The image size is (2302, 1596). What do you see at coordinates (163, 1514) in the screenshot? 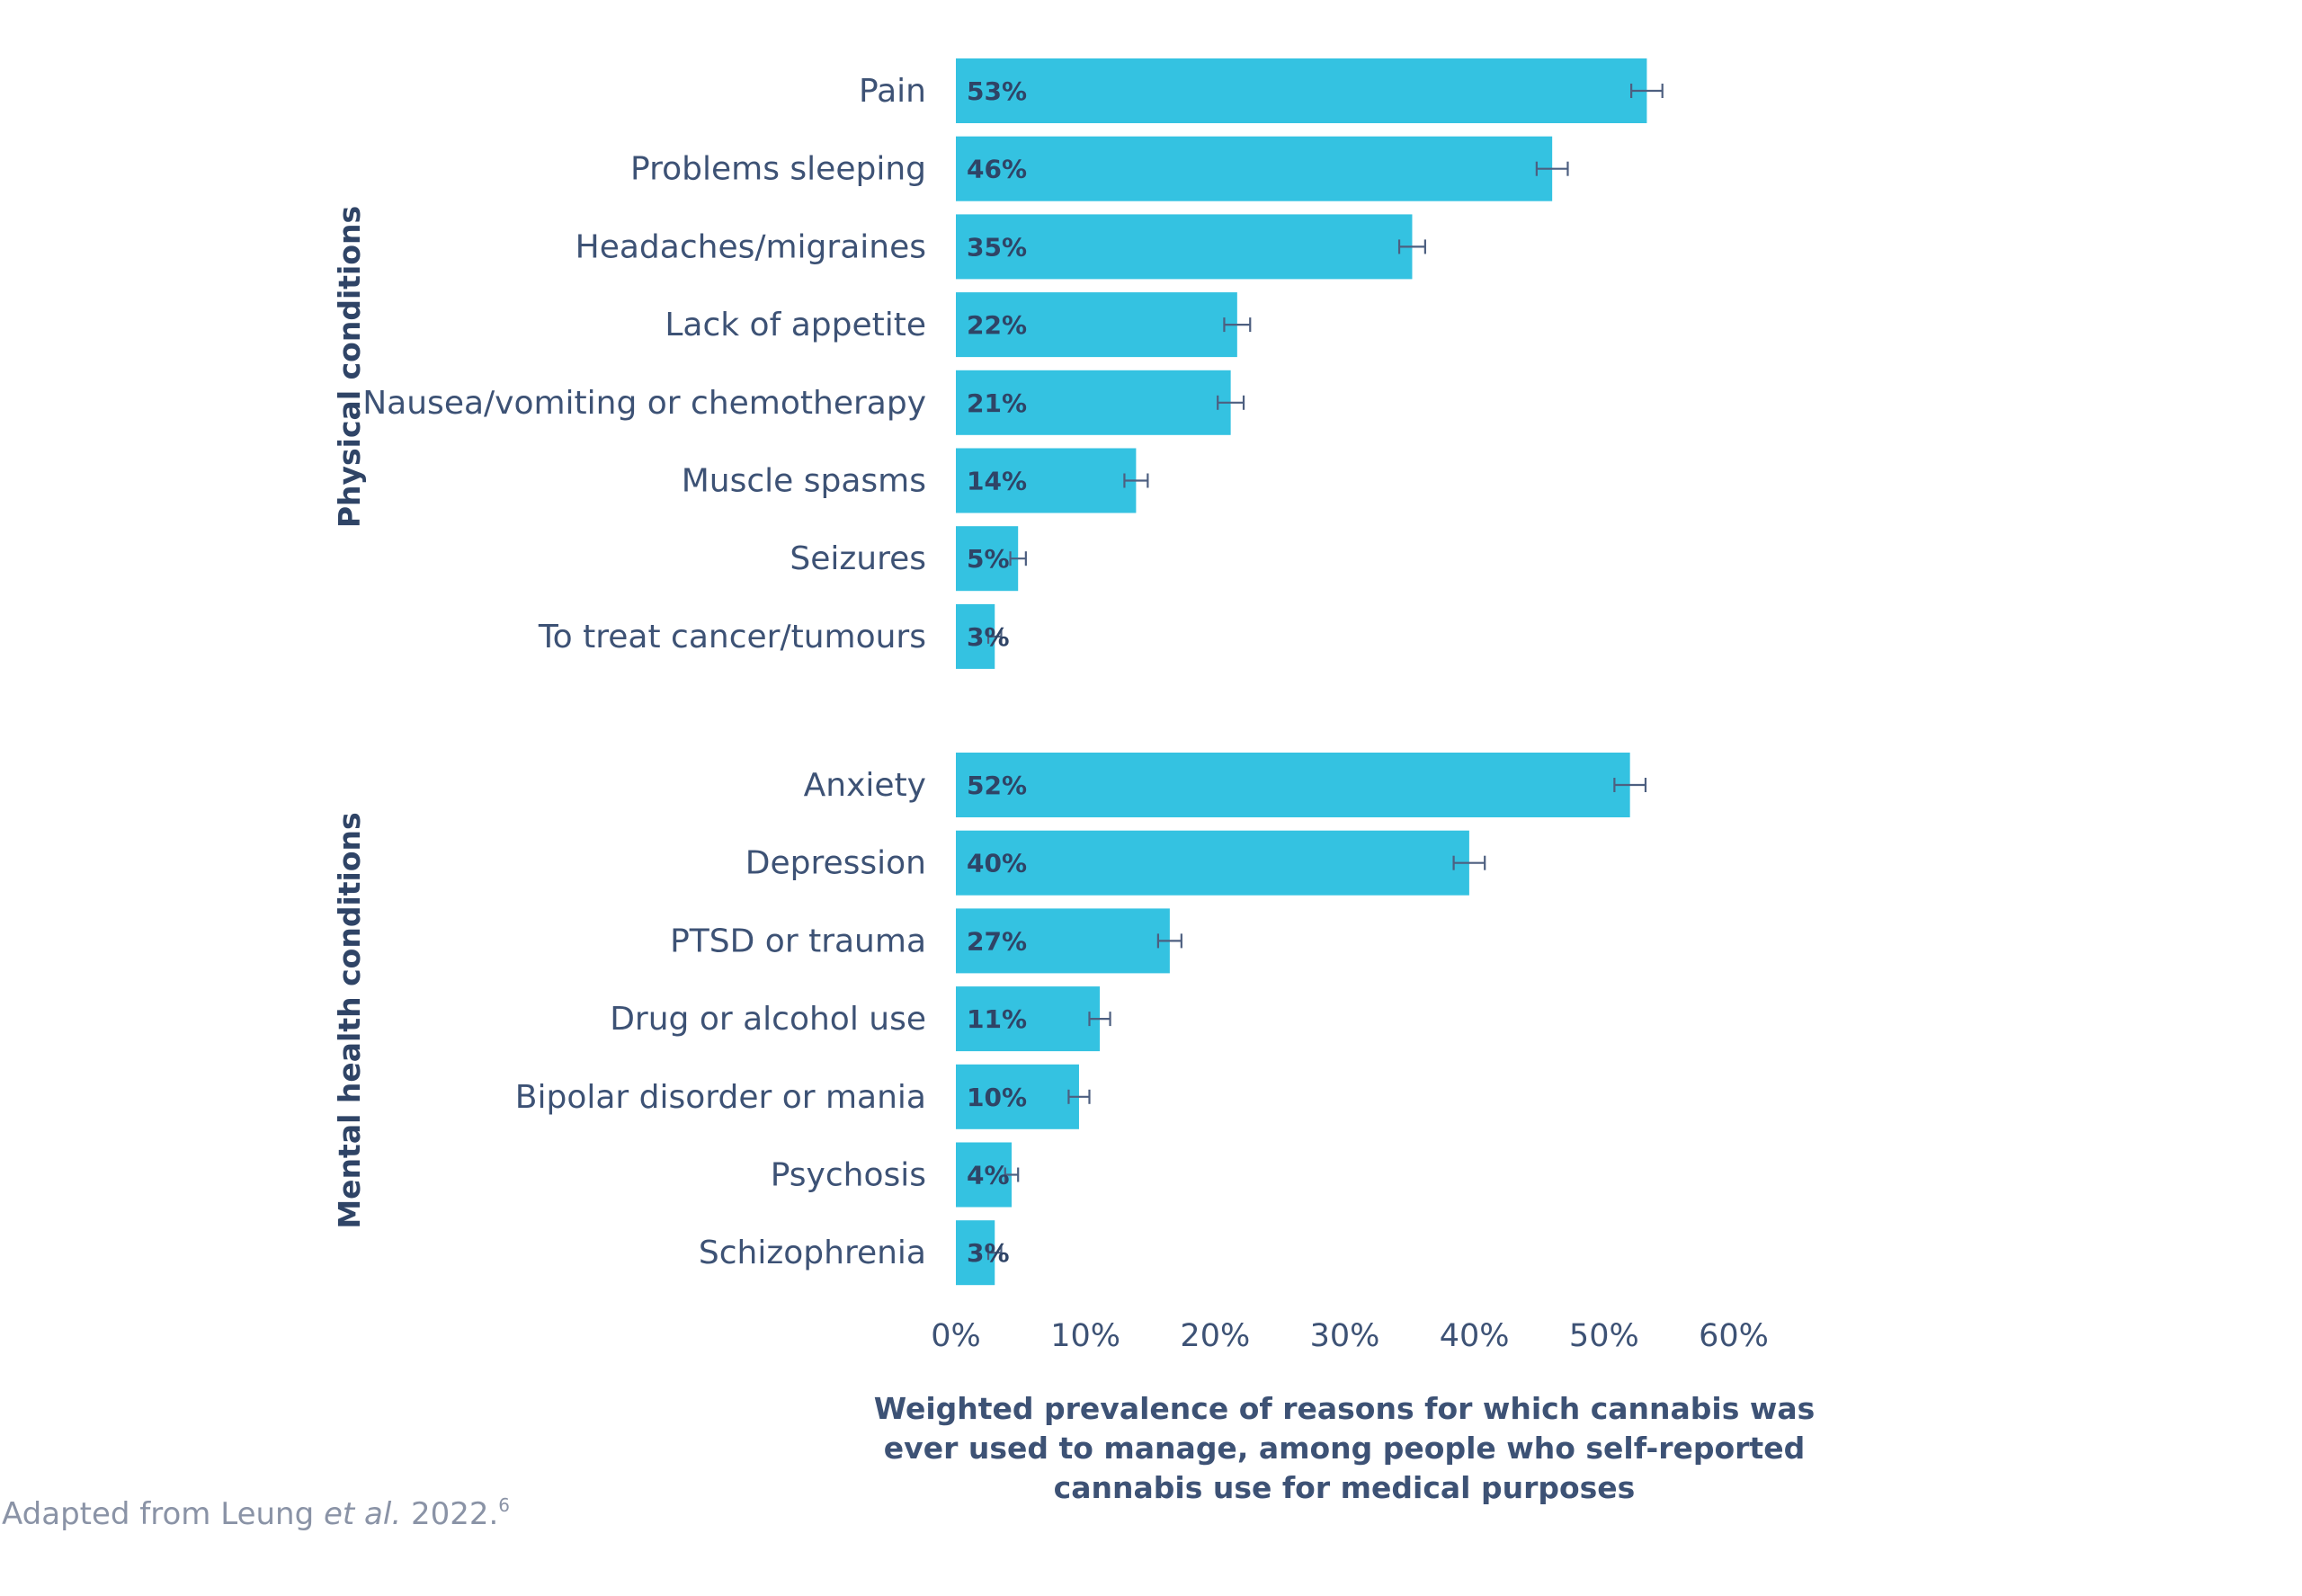
I see `source-prefix: Adapted from Leung` at bounding box center [163, 1514].